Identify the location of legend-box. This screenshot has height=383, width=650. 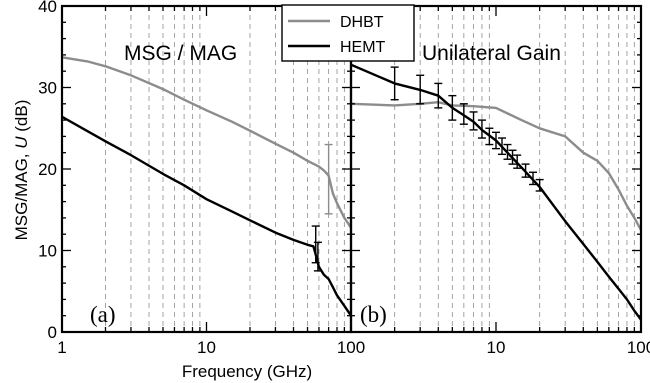
(348, 33).